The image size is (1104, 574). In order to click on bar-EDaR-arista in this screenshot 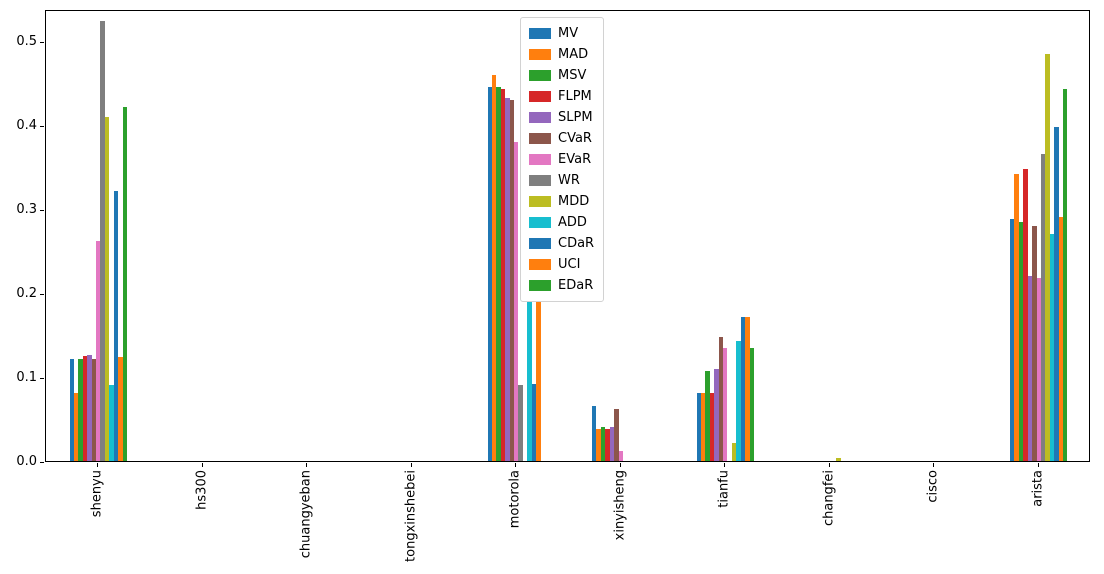, I will do `click(1065, 274)`.